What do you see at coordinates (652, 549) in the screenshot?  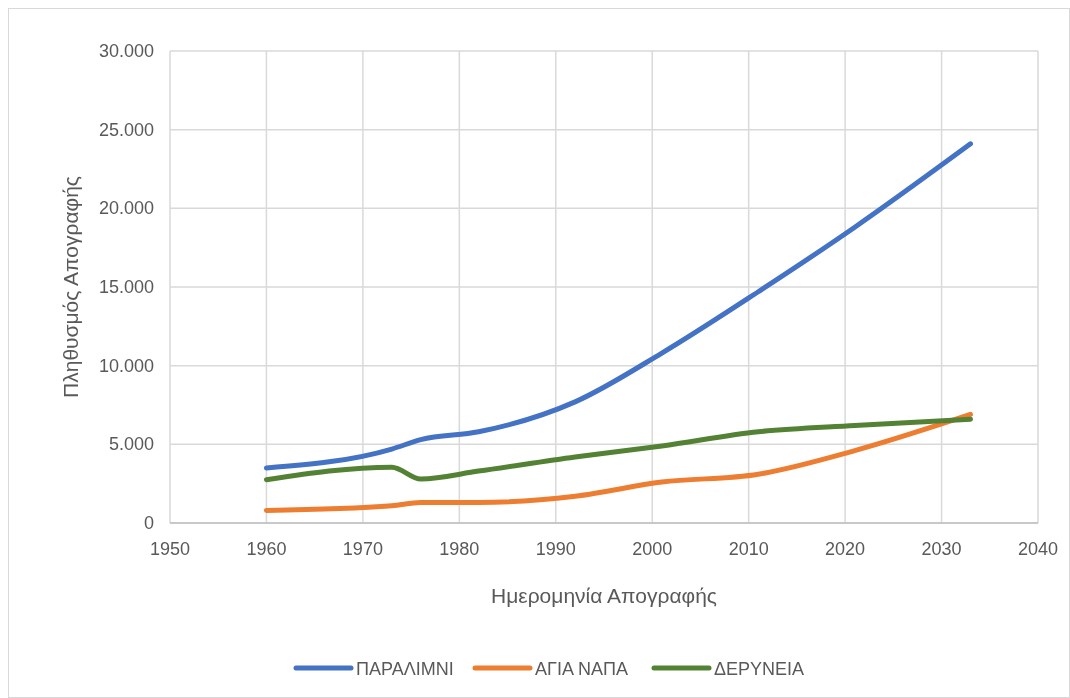 I see `x-tick-label: 2000` at bounding box center [652, 549].